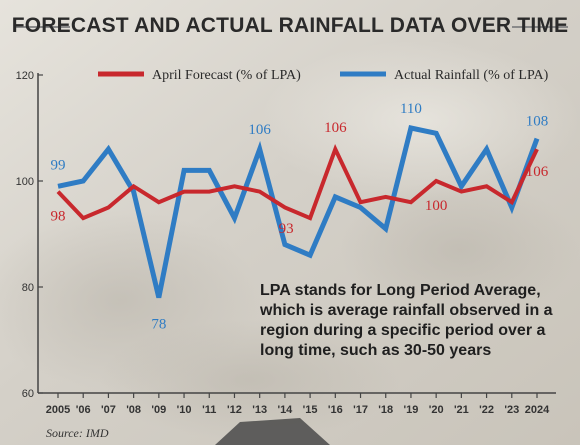 The width and height of the screenshot is (580, 445). Describe the element at coordinates (411, 109) in the screenshot. I see `data-label-actual-14: 110` at that location.